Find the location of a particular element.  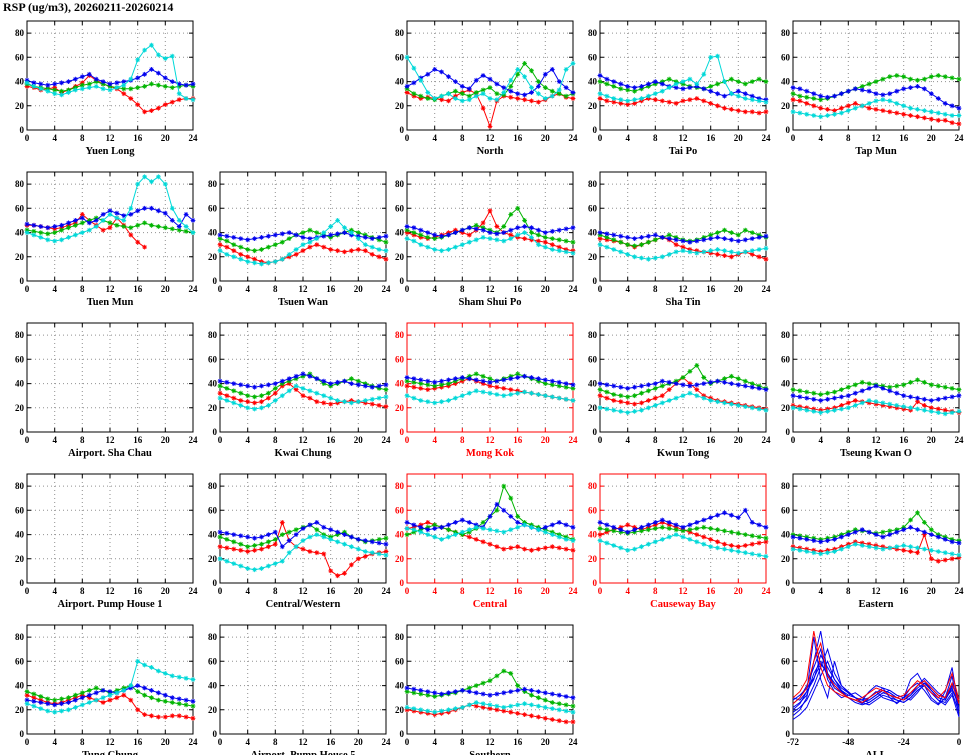

station-label: Tuen Mun is located at coordinates (110, 302).